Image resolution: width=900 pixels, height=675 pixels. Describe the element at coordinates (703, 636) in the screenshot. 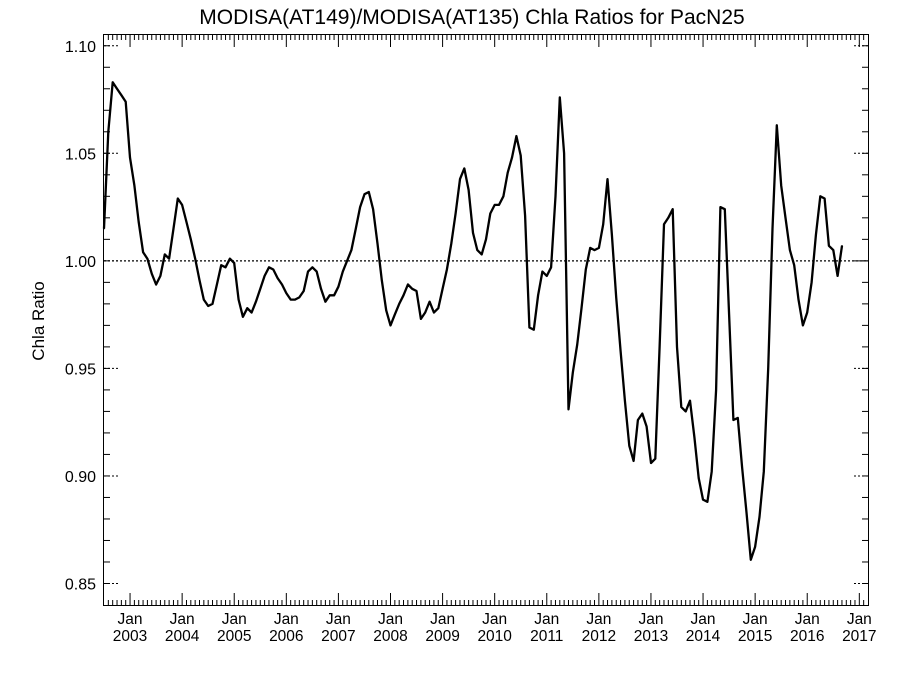

I see `x-tick-label-year: 2014` at that location.